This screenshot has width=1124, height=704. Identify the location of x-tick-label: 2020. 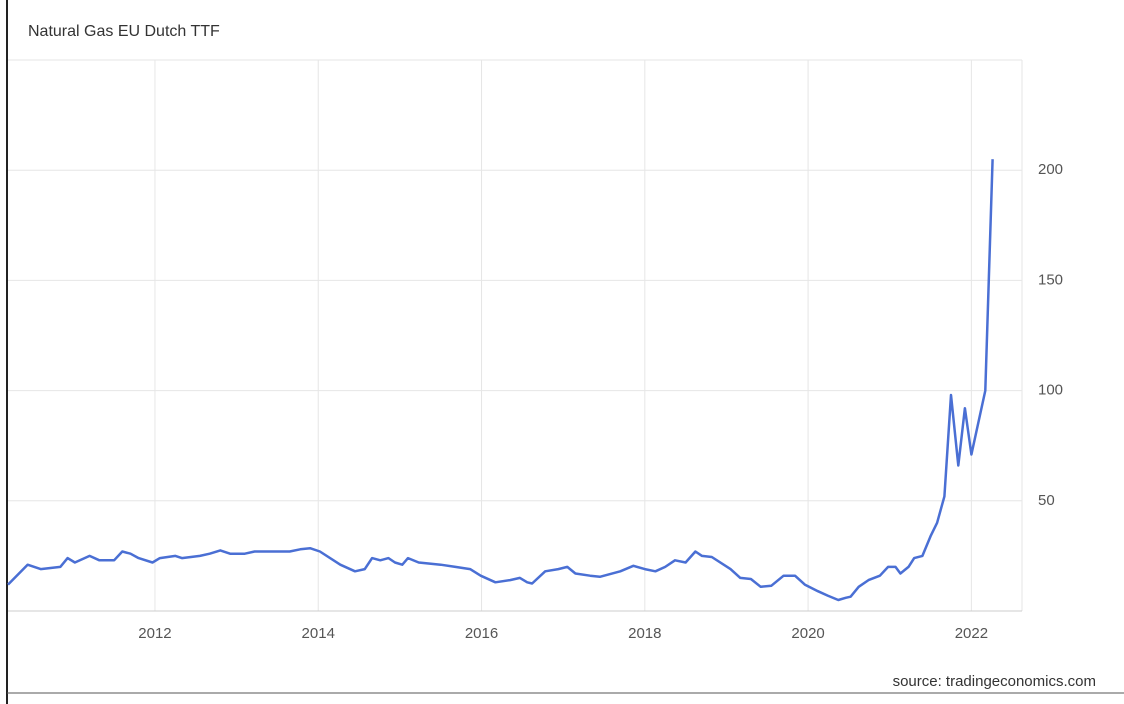
(807, 633).